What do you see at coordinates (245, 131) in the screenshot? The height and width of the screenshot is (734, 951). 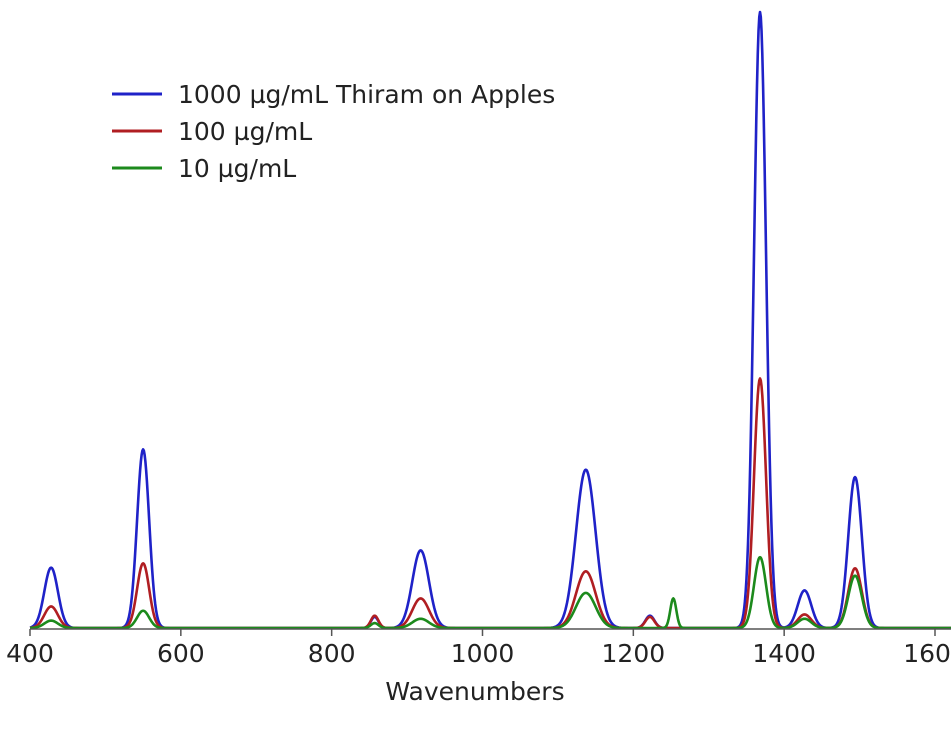 I see `legend-label-2: 100 µg/mL` at bounding box center [245, 131].